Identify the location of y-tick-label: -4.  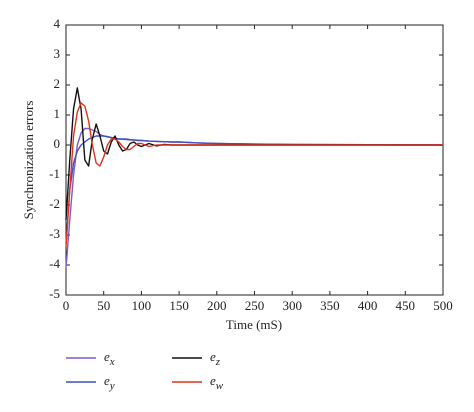
(54, 263).